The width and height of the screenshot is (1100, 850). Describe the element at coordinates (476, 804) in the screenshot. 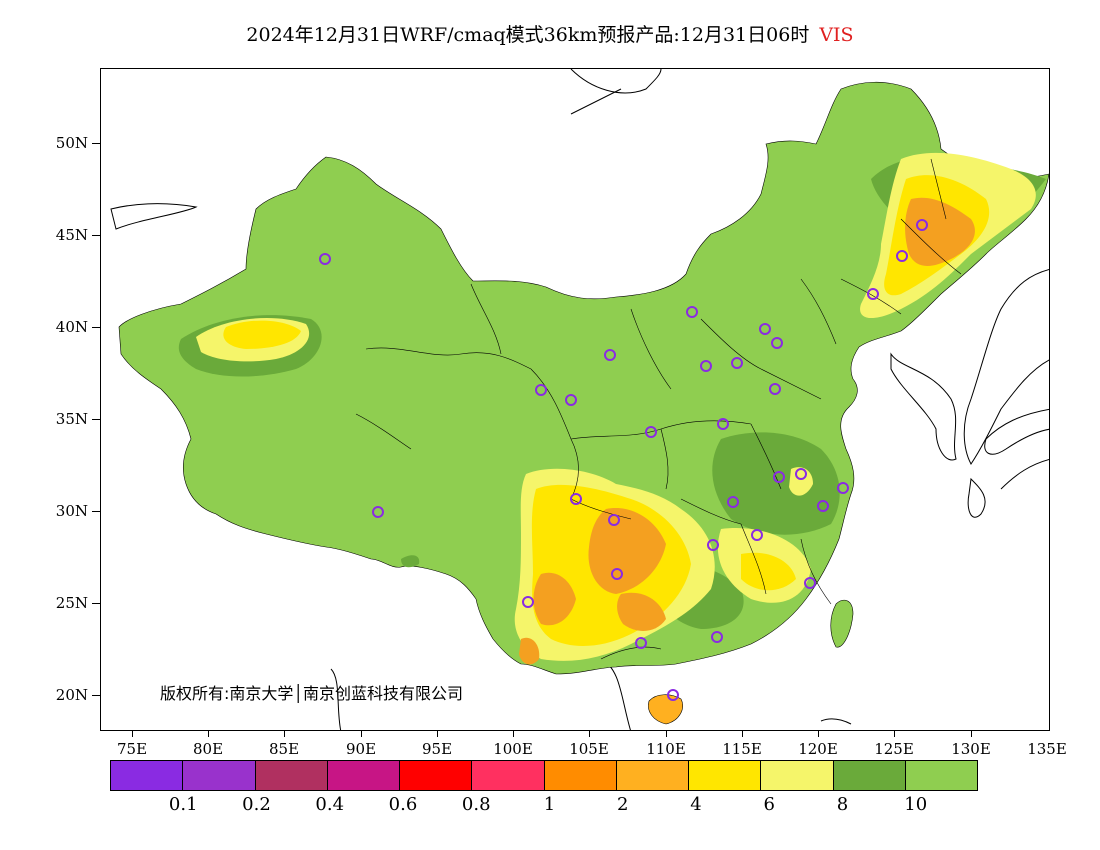

I see `colorbar-label: 0.8` at that location.